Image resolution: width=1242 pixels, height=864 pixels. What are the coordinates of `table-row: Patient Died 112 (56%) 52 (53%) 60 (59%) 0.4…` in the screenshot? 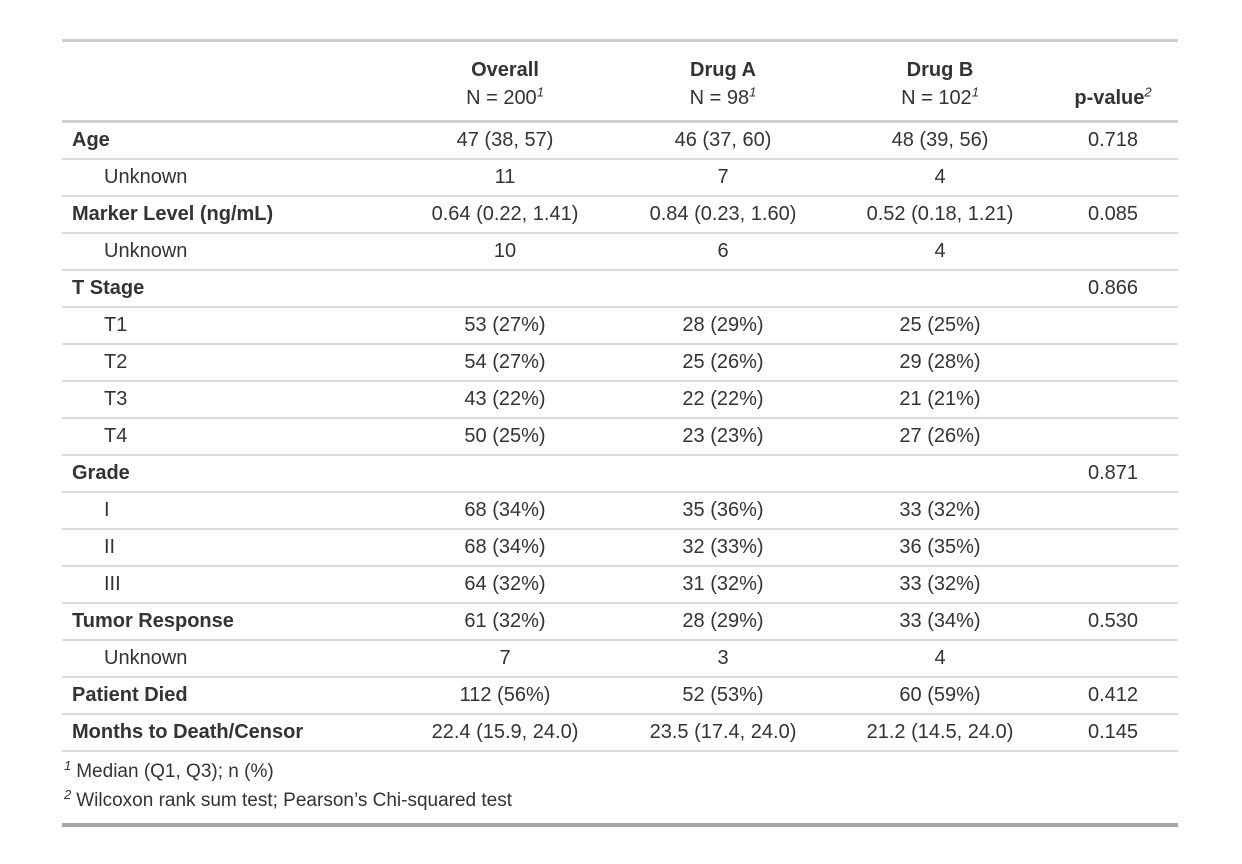 It's located at (620, 696).